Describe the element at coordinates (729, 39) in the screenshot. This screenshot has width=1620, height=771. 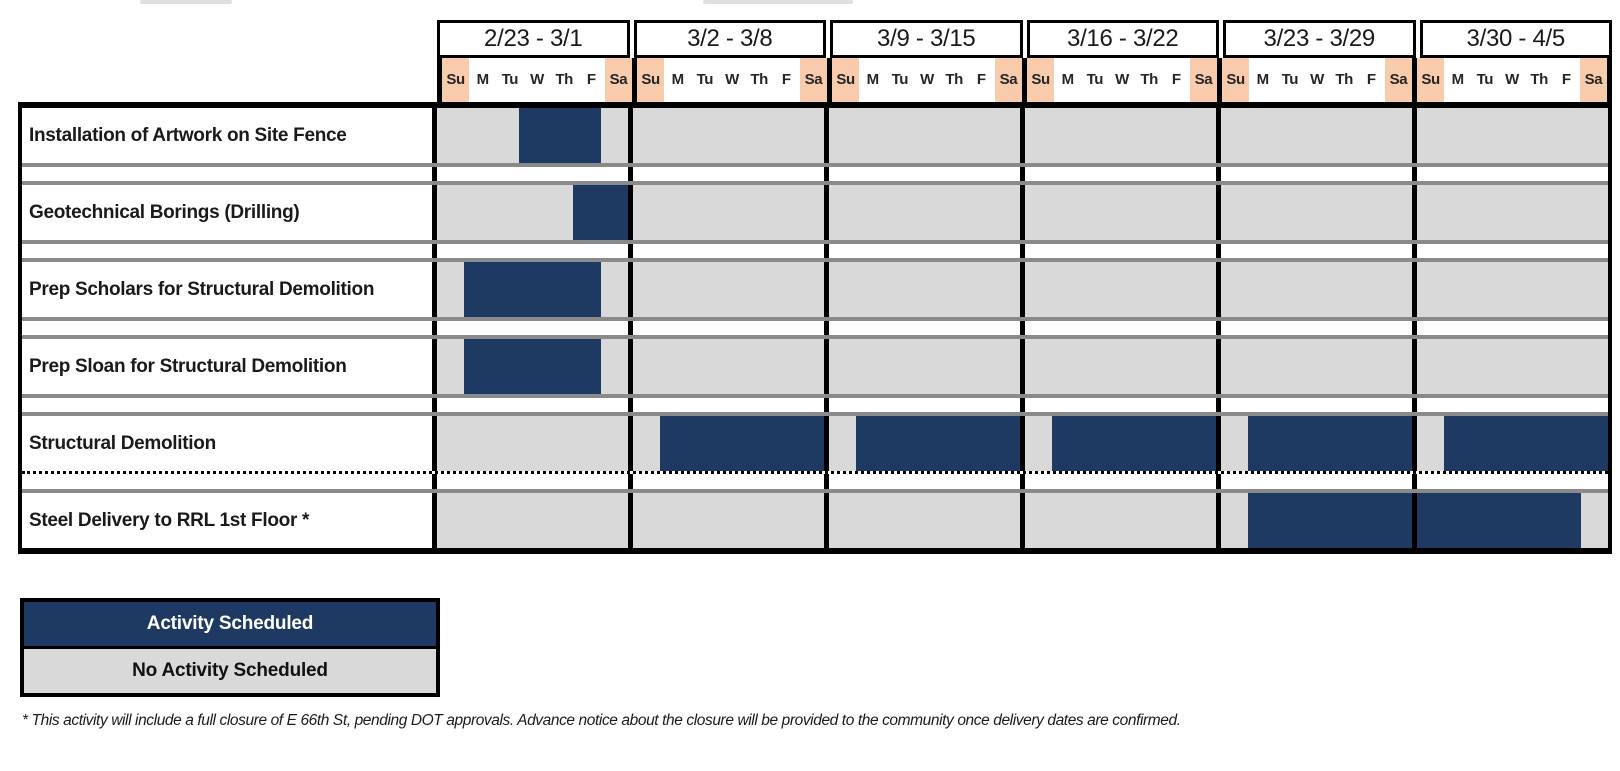
I see `week-header-label: 3/2 - 3/8` at that location.